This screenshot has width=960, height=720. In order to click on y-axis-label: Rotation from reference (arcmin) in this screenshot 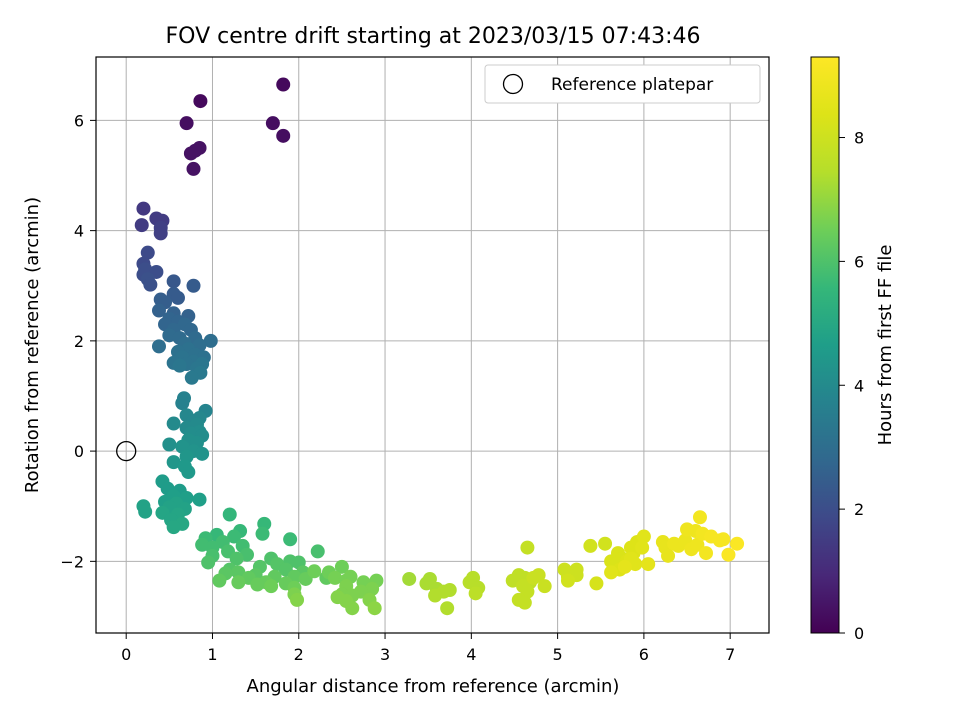, I will do `click(32, 345)`.